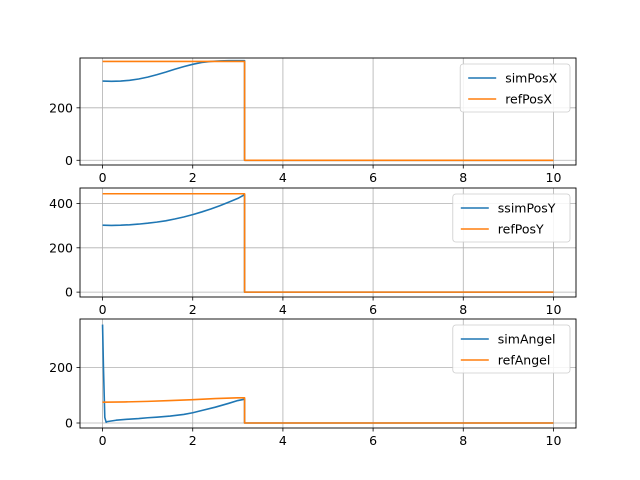 Image resolution: width=640 pixels, height=480 pixels. I want to click on legend: simAngel refAngel, so click(511, 349).